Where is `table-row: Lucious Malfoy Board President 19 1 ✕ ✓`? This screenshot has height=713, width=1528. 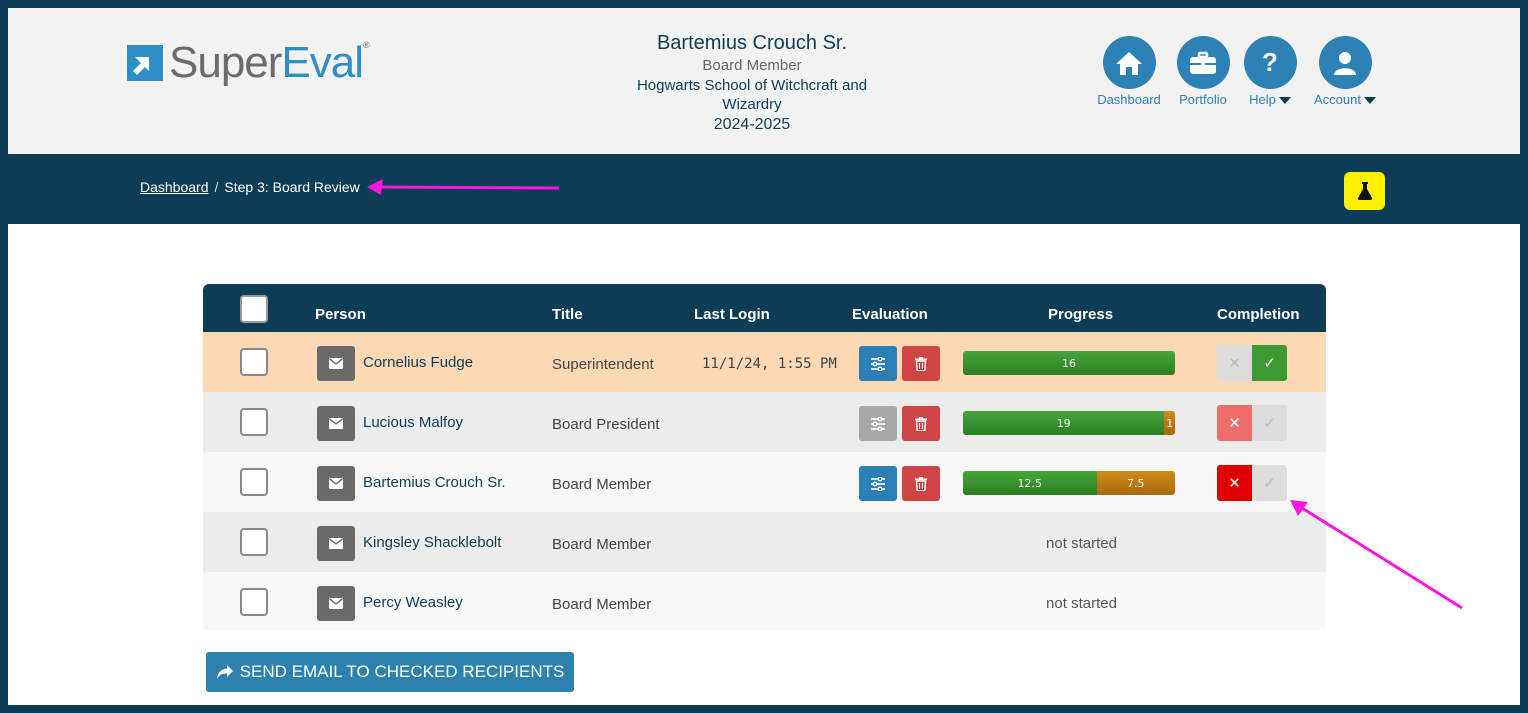 table-row: Lucious Malfoy Board President 19 1 ✕ ✓ is located at coordinates (764, 422).